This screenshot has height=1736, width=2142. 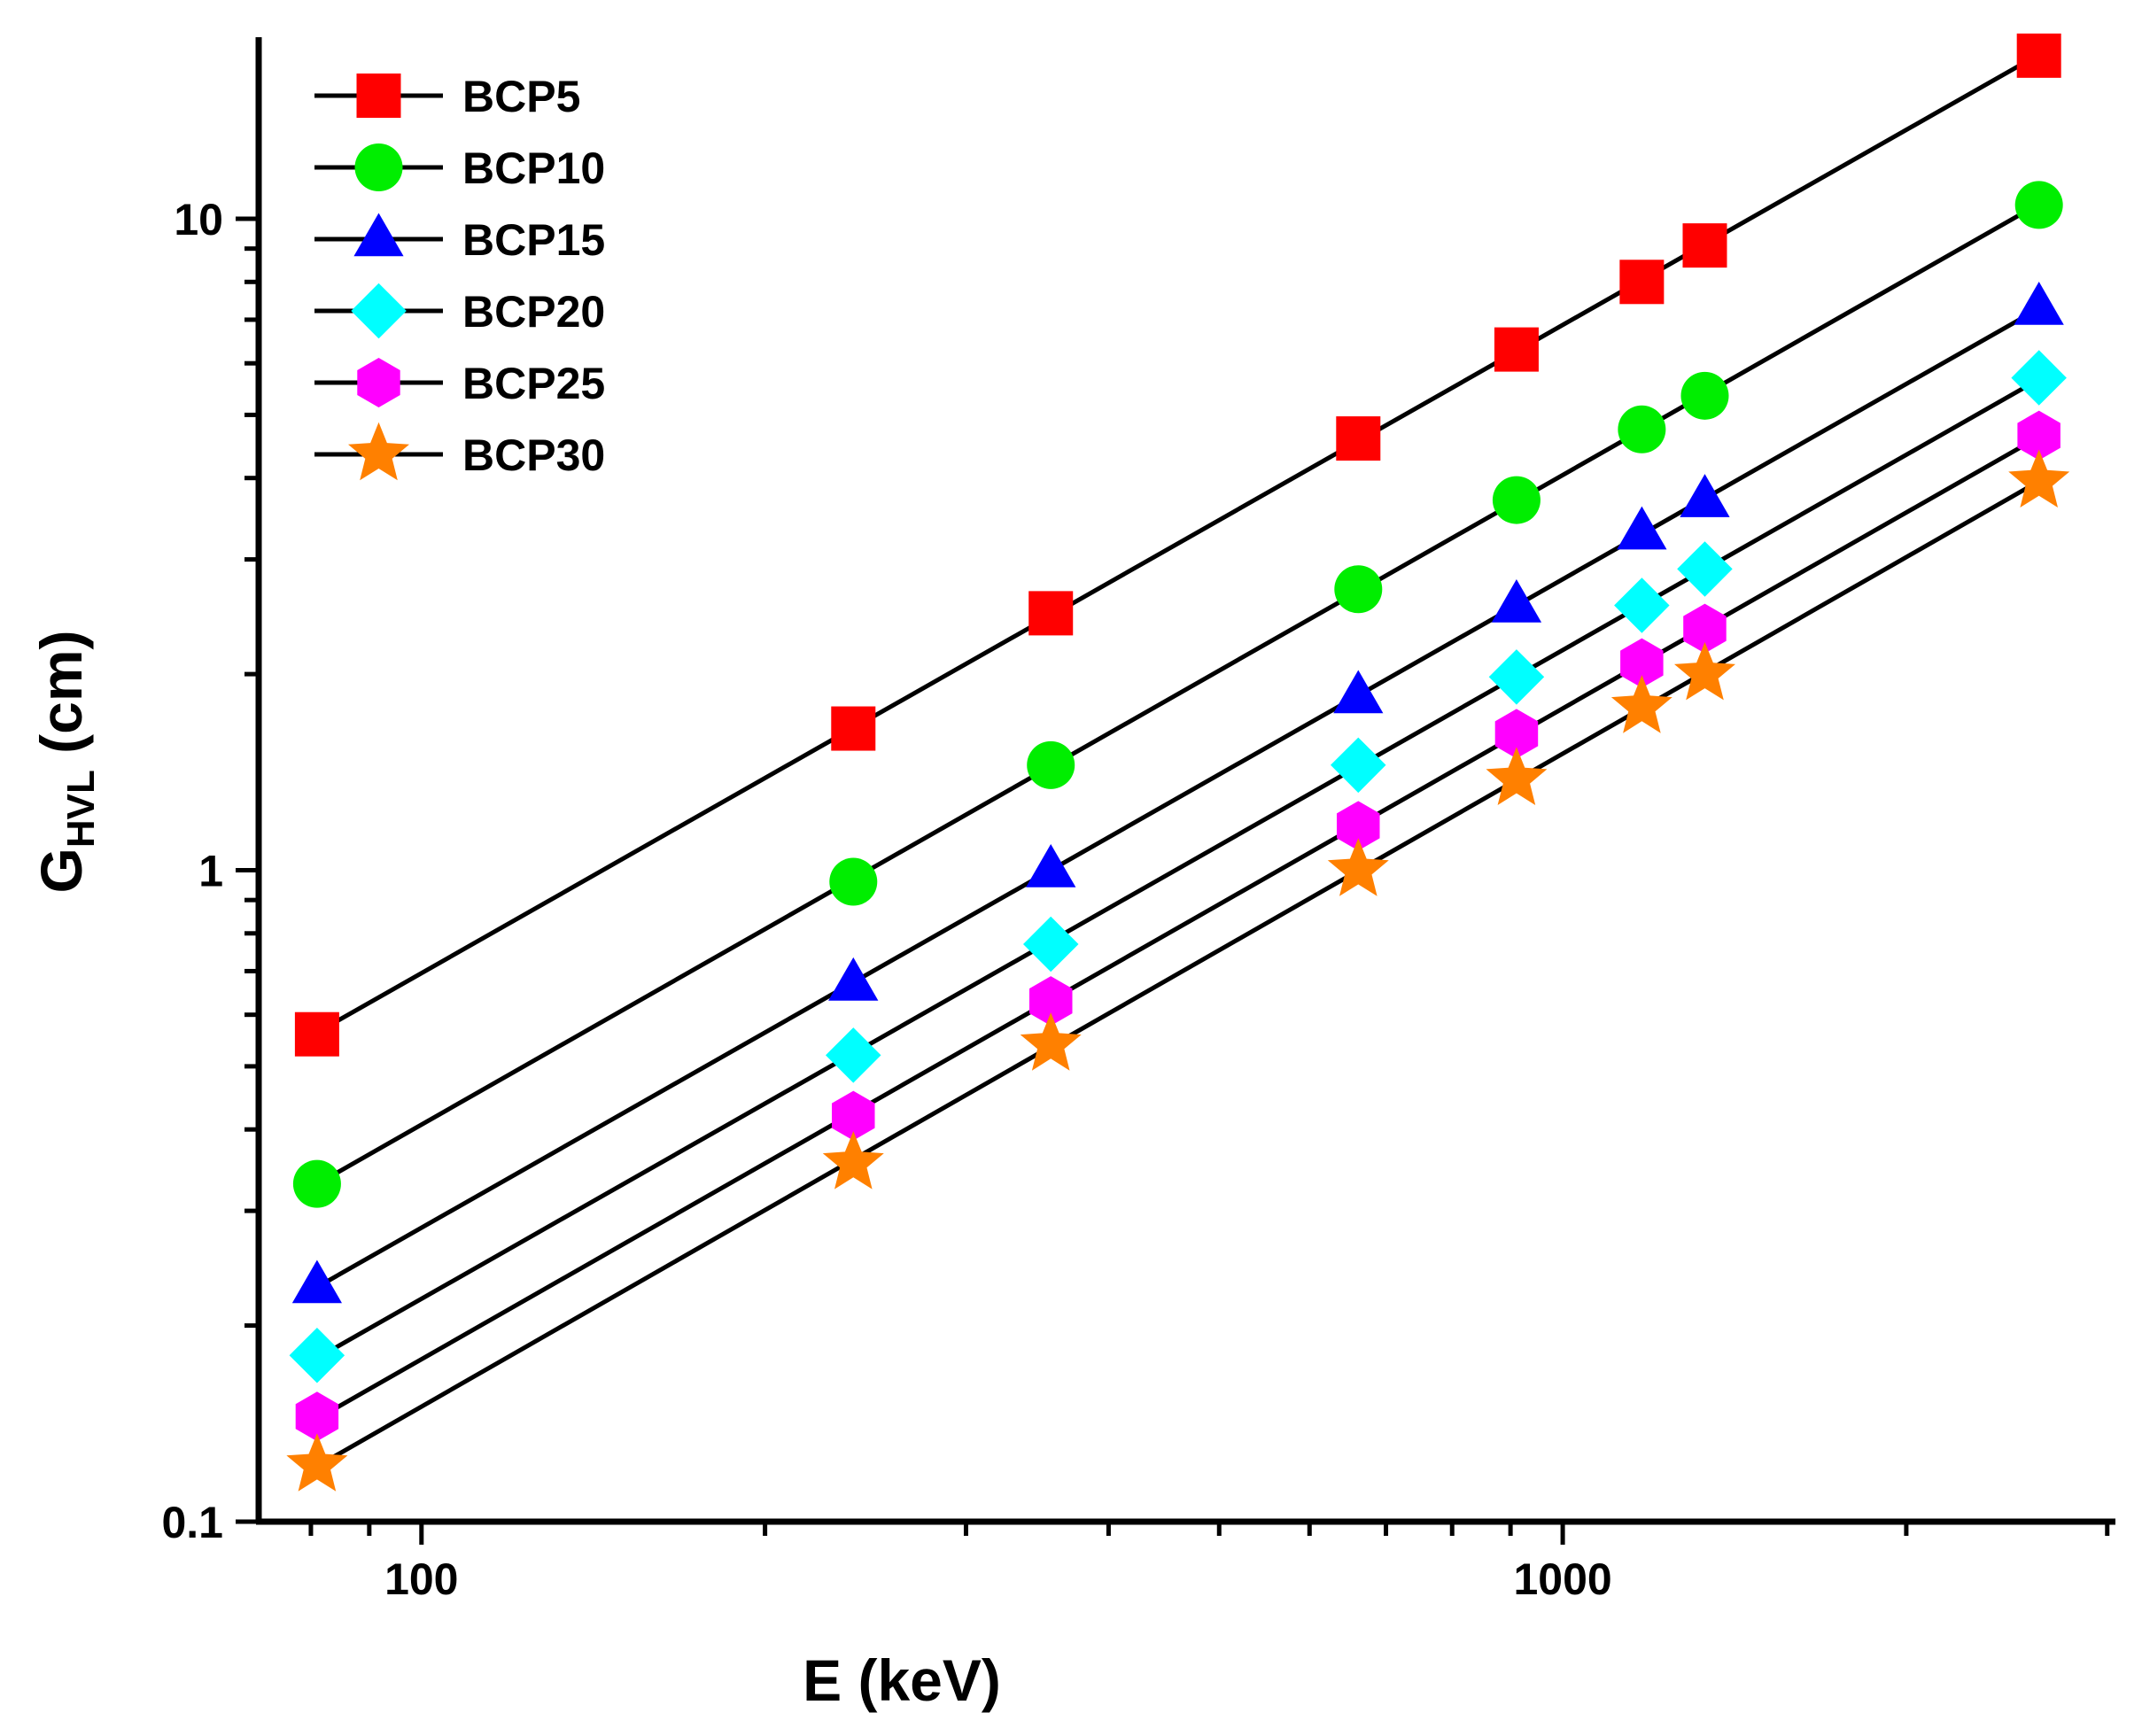 I want to click on y-axis-title: GHVL (cm), so click(x=65, y=762).